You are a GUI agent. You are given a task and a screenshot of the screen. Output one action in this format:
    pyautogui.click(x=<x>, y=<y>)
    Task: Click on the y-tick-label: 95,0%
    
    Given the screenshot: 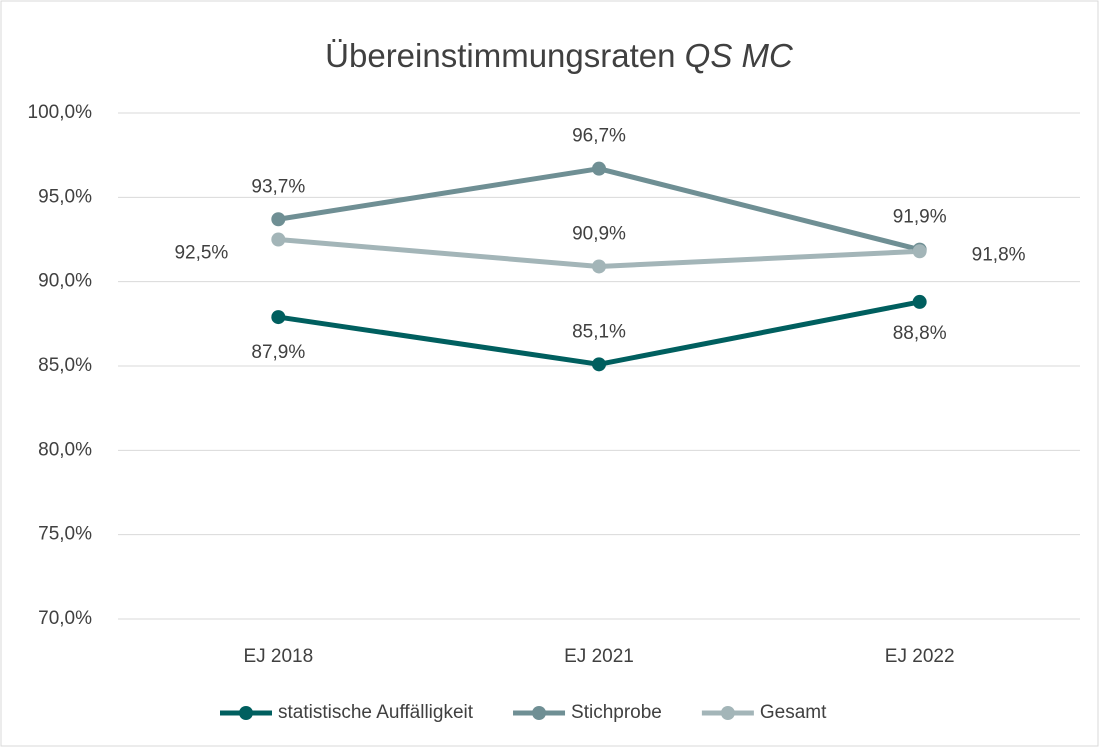 What is the action you would take?
    pyautogui.click(x=65, y=196)
    